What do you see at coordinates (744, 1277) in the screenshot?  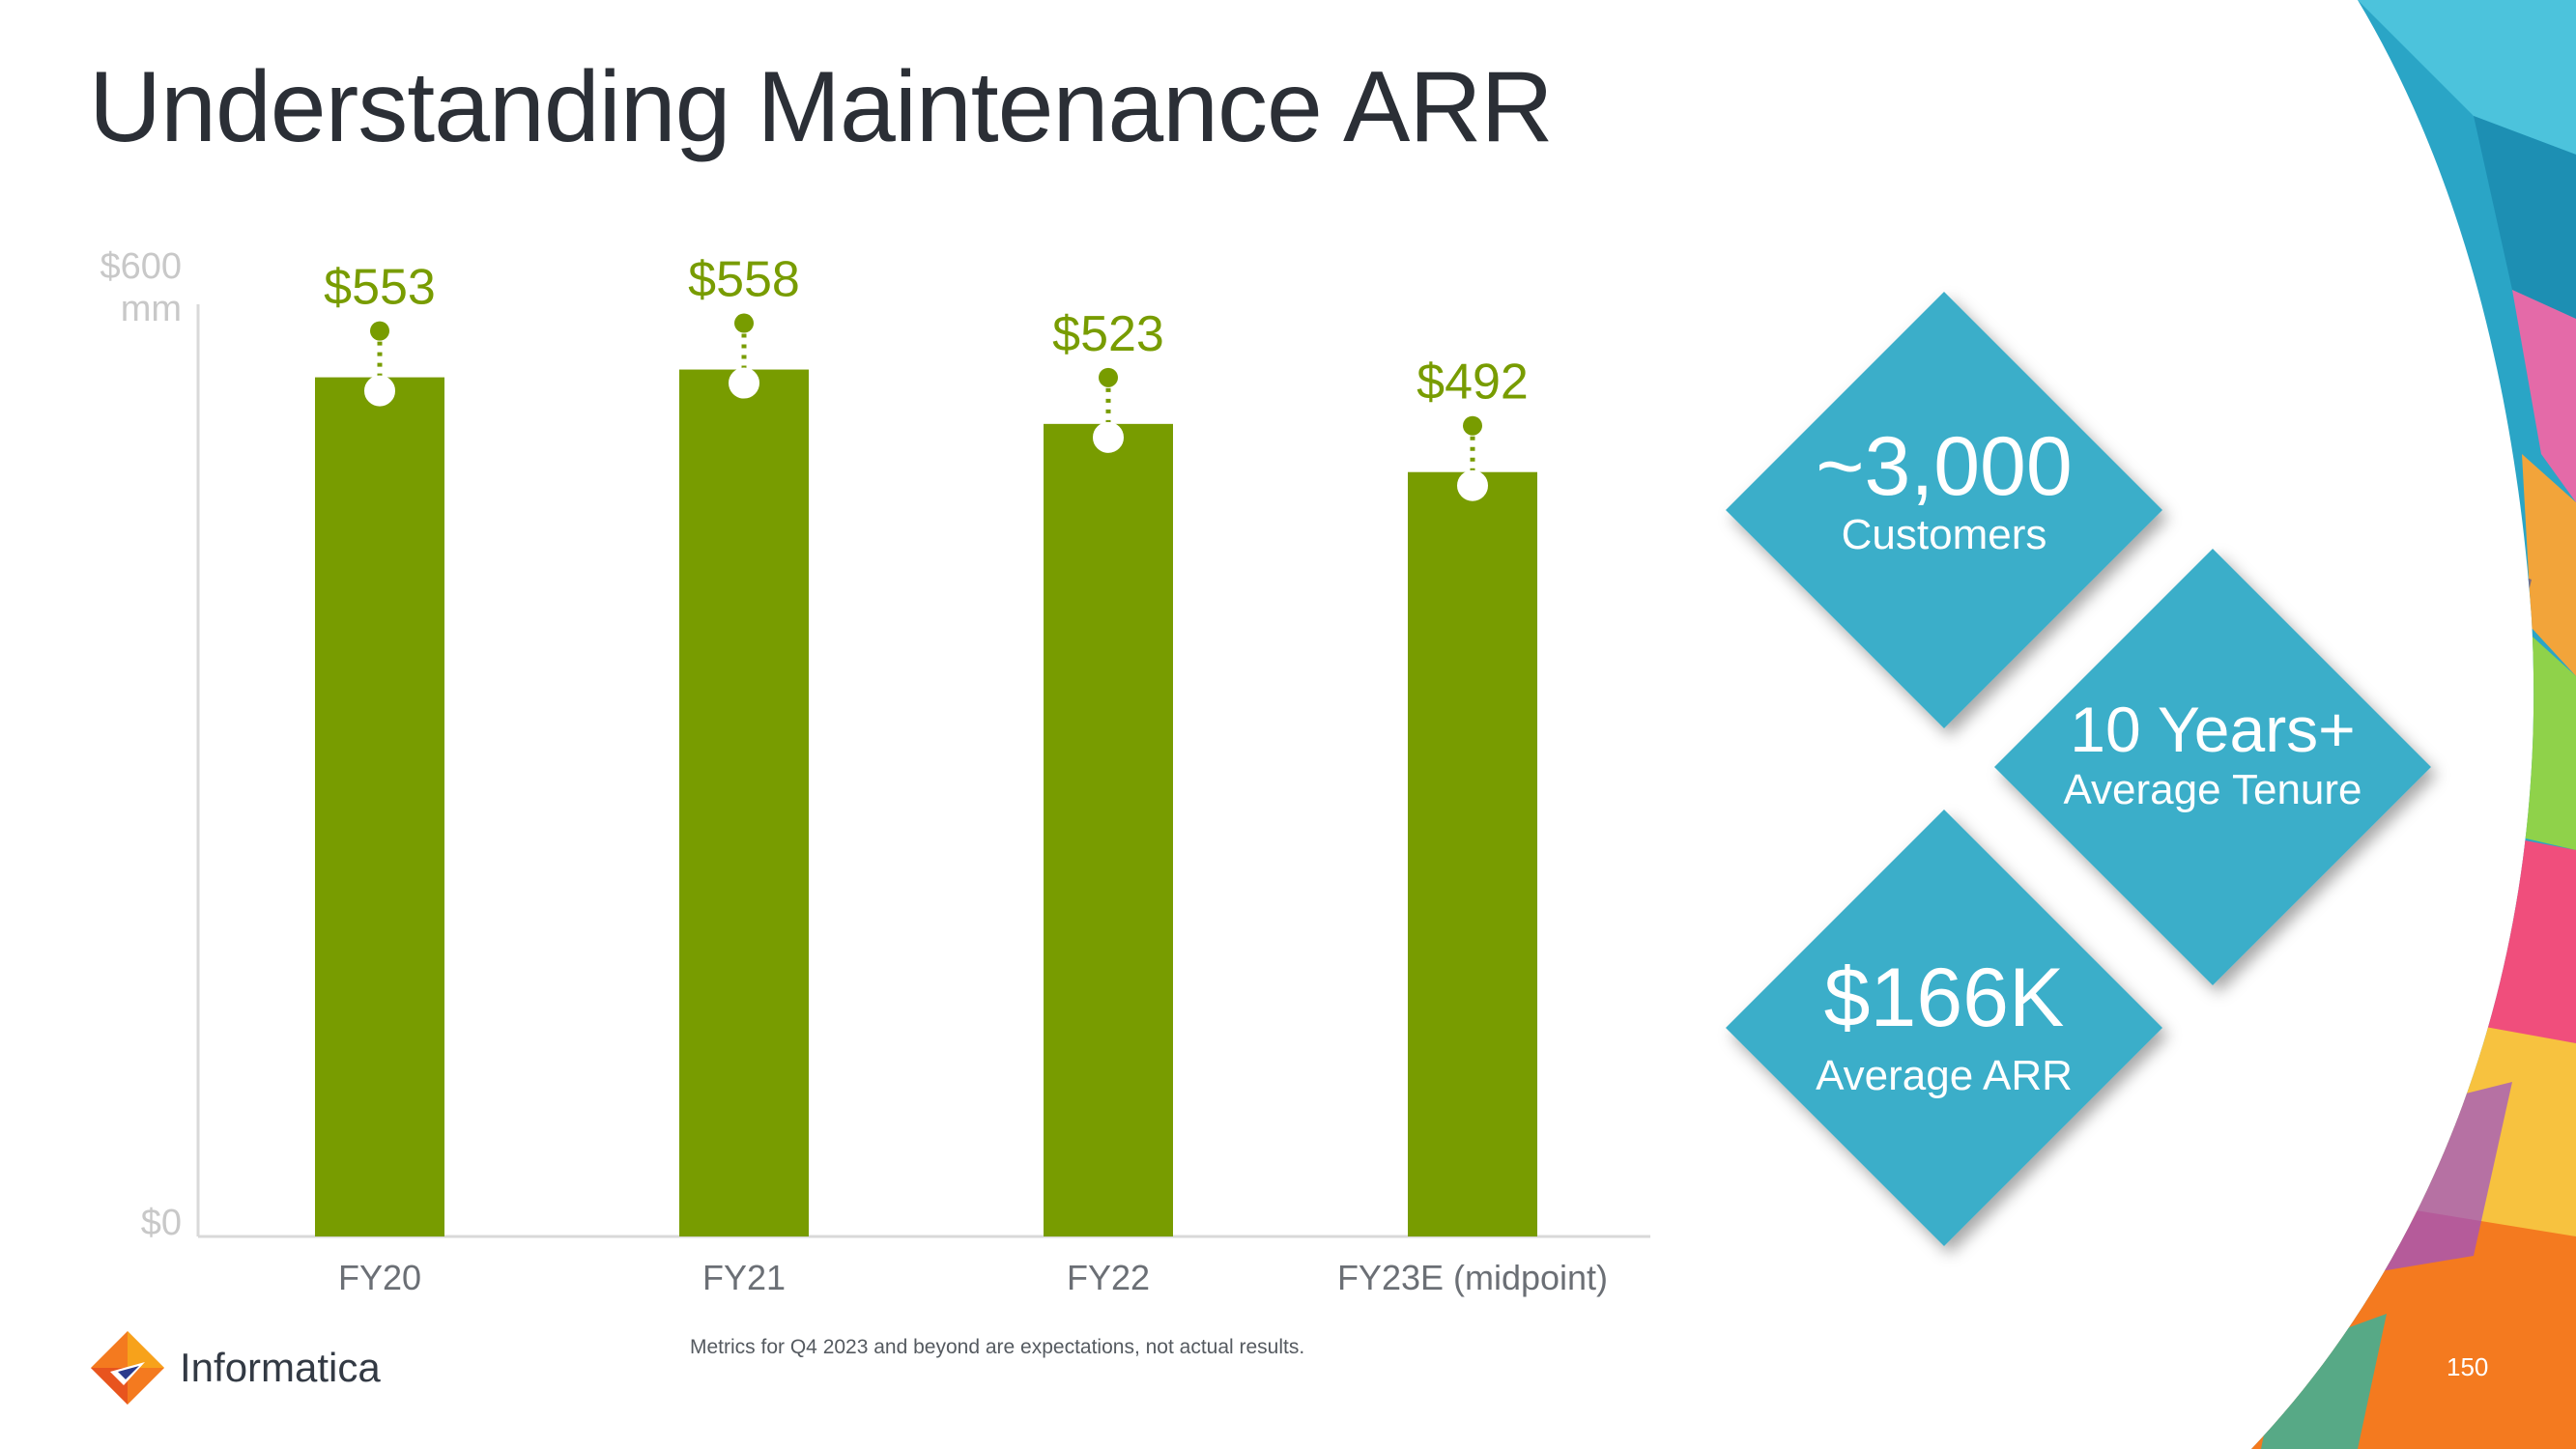 I see `x-tick-label: FY21` at bounding box center [744, 1277].